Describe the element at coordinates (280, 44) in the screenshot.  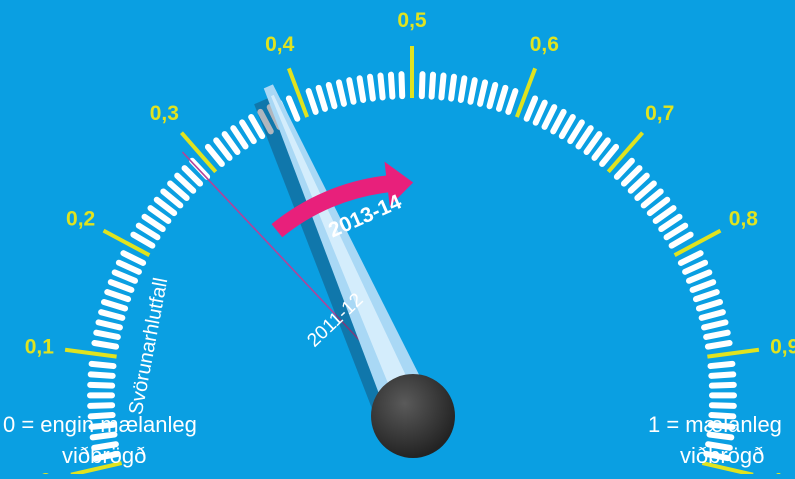
I see `tick-label: 0,4` at that location.